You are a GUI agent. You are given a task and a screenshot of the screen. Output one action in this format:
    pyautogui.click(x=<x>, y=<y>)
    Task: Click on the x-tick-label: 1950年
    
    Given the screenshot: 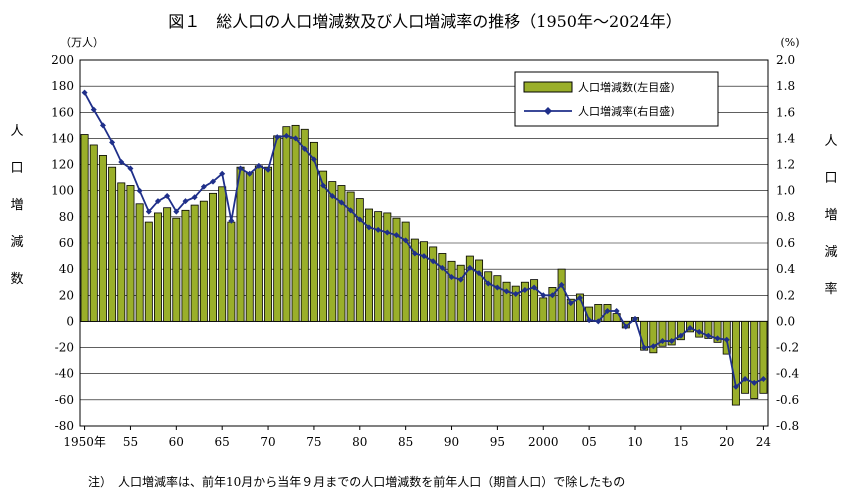 What is the action you would take?
    pyautogui.click(x=84, y=442)
    